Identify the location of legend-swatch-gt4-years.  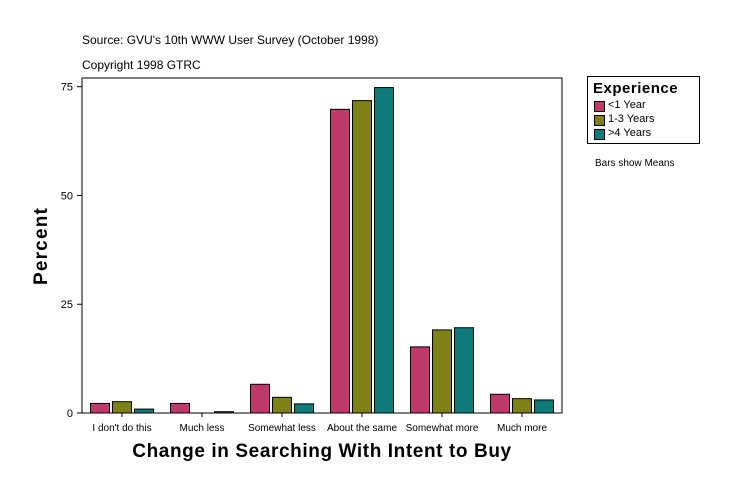
(599, 134).